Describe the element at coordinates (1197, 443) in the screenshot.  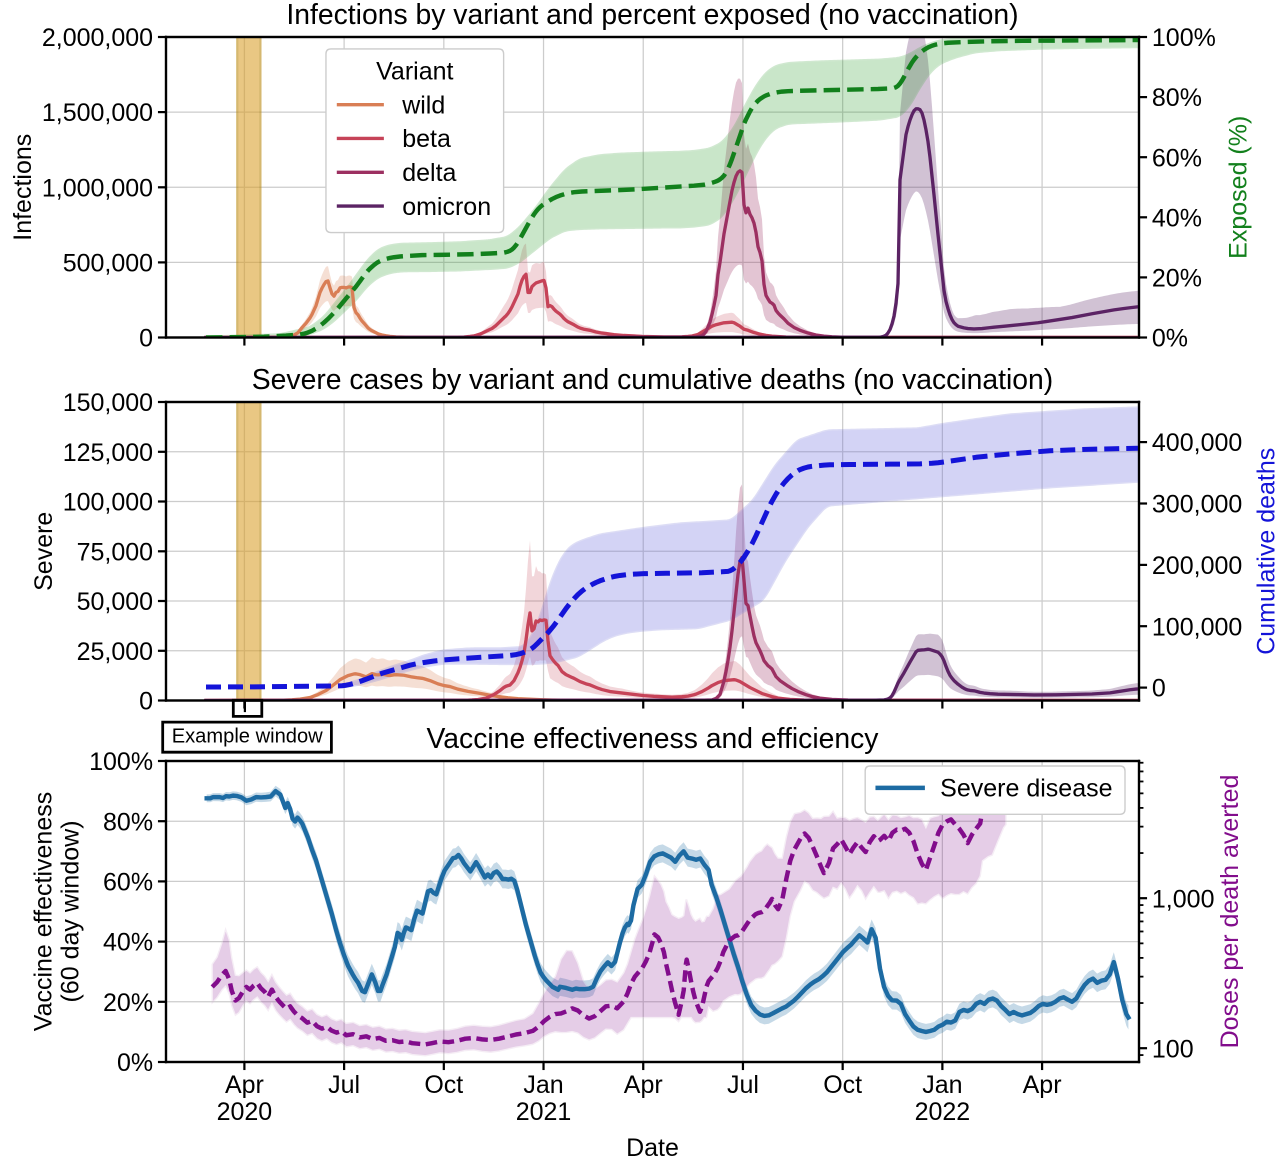
I see `svg-text: 400,000` at that location.